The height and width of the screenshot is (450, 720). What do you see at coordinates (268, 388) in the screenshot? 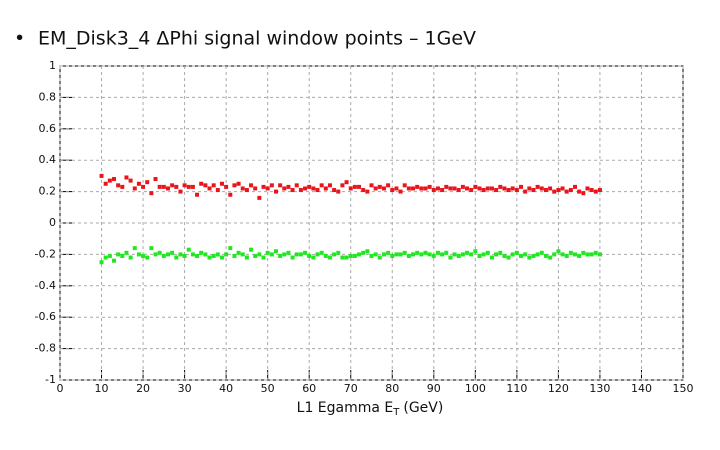
I see `x-tick-label: 50` at bounding box center [268, 388].